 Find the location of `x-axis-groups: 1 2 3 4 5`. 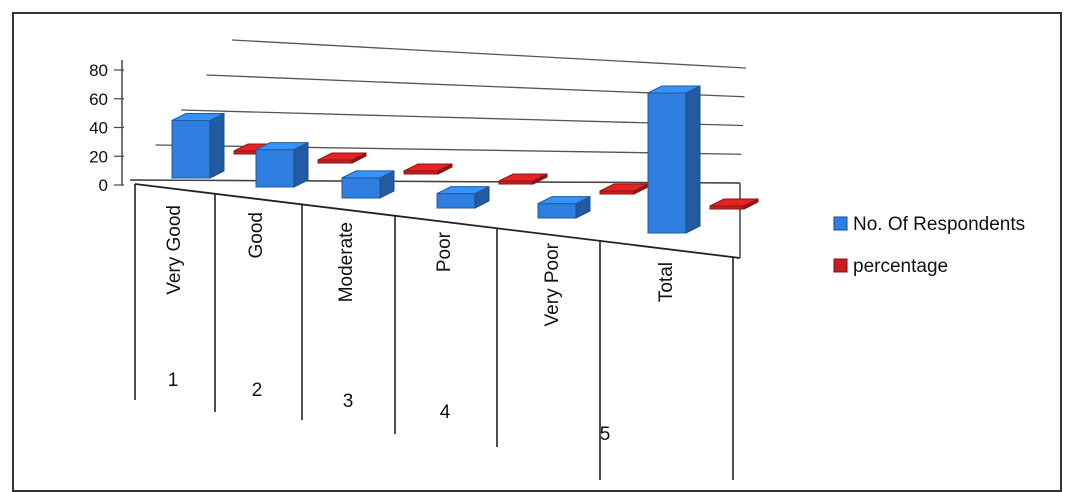

x-axis-groups: 1 2 3 4 5 is located at coordinates (389, 407).